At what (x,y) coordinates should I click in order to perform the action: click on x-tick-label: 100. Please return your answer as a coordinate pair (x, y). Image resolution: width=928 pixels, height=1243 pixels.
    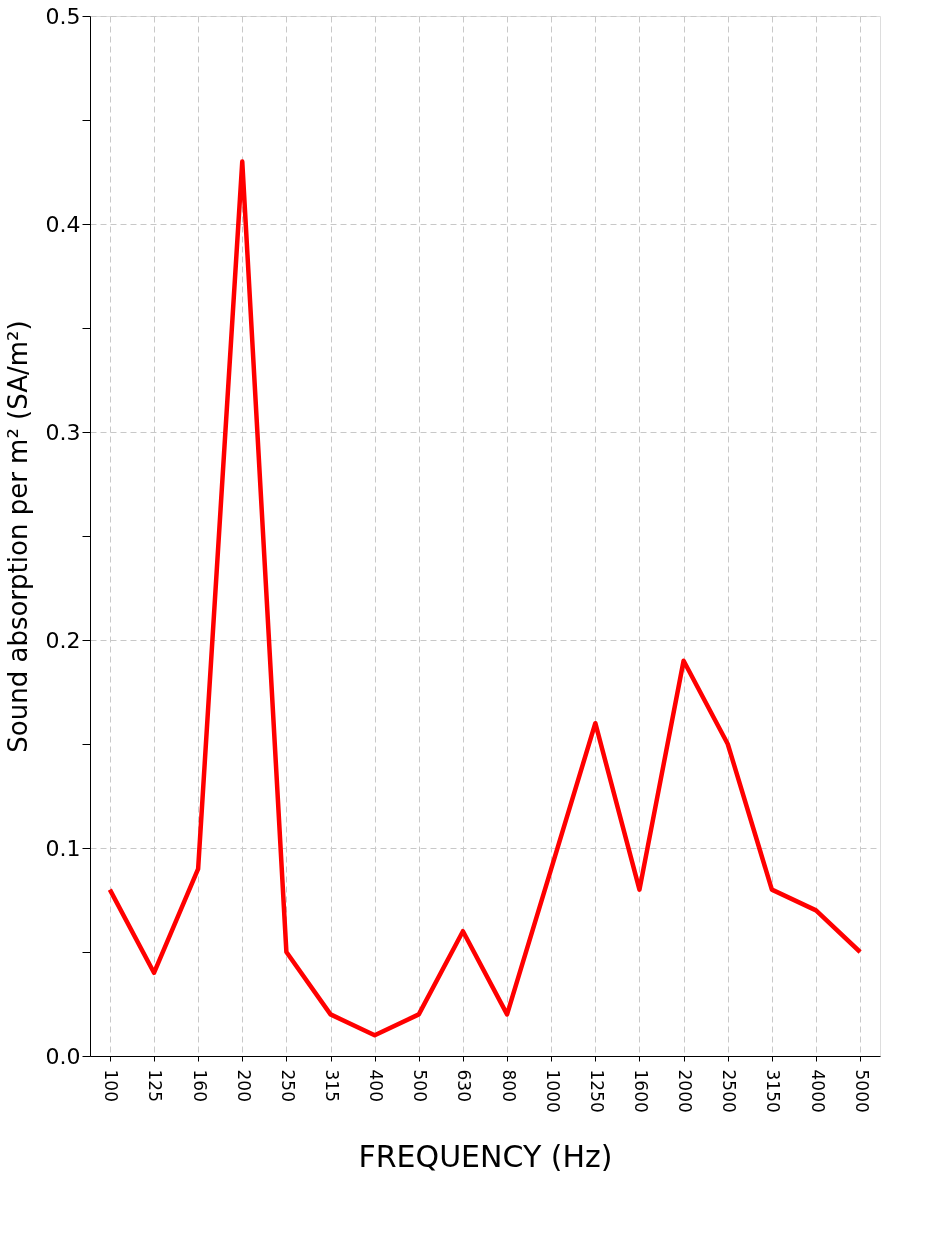
    Looking at the image, I should click on (111, 1085).